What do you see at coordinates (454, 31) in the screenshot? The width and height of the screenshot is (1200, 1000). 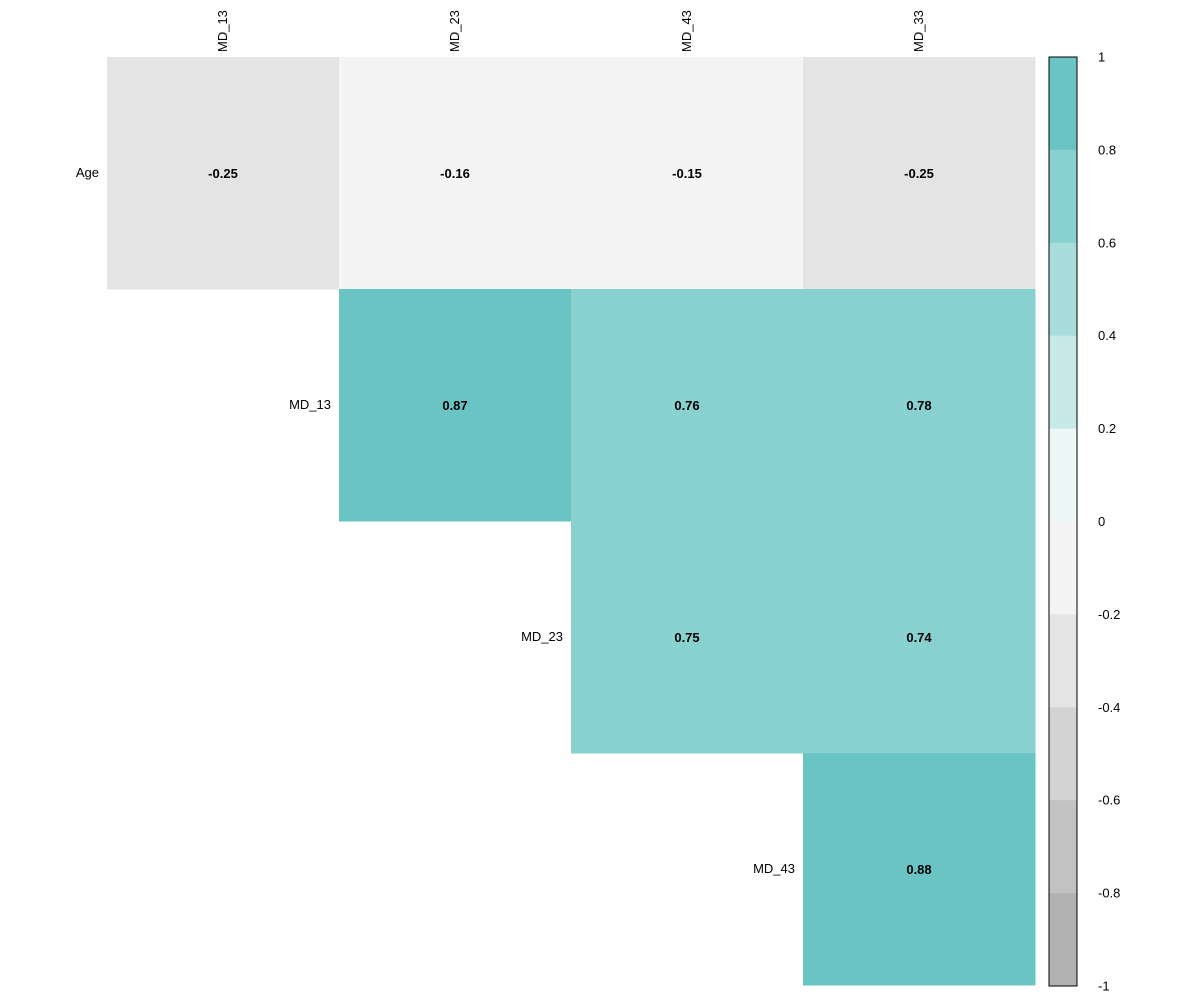 I see `column-label: MD_23` at bounding box center [454, 31].